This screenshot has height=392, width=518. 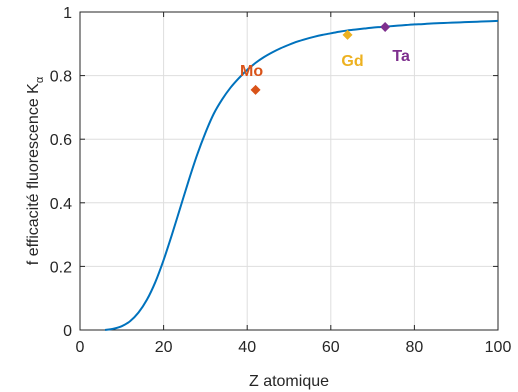 What do you see at coordinates (385, 26) in the screenshot?
I see `point-marker-ta` at bounding box center [385, 26].